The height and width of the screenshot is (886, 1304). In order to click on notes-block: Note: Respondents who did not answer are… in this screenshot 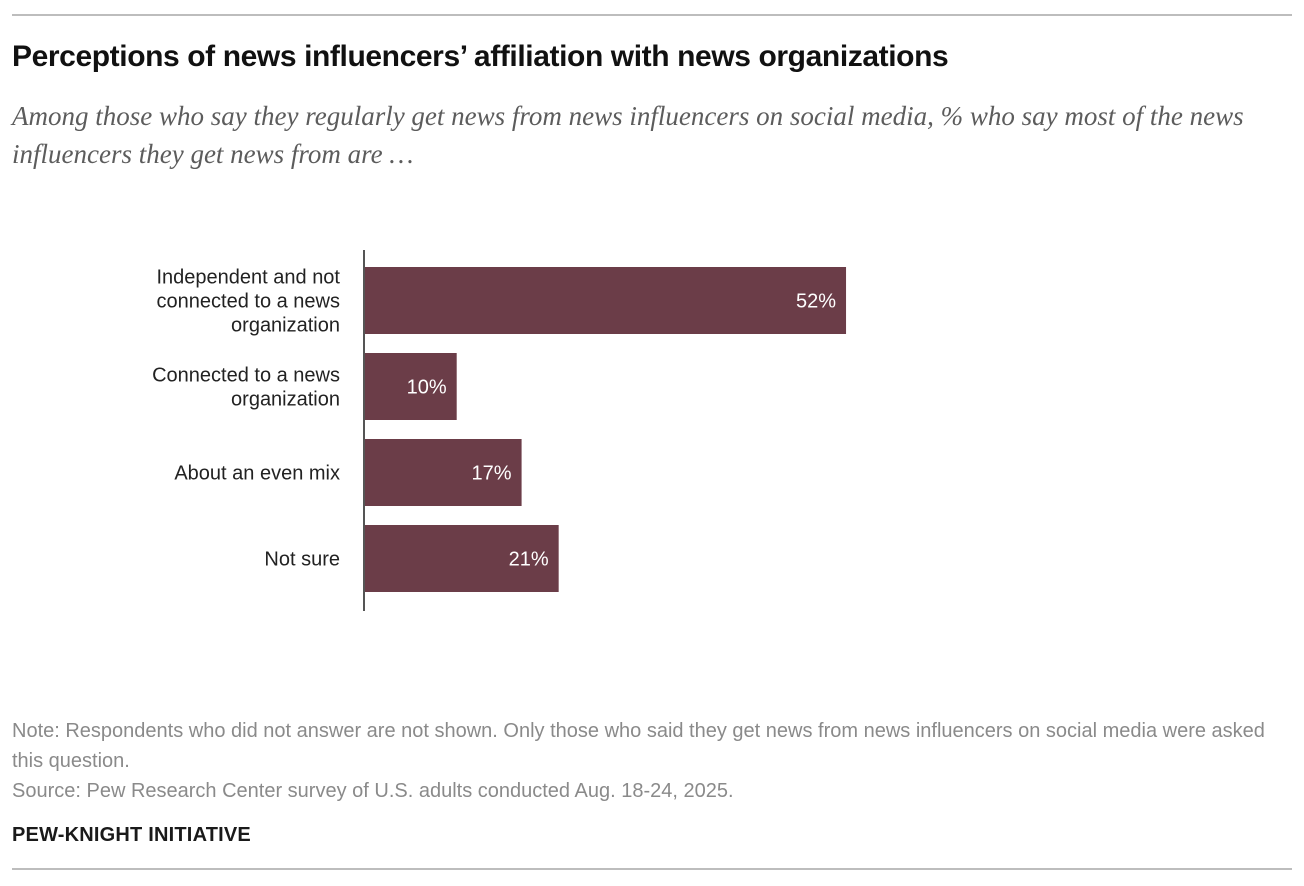, I will do `click(642, 761)`.